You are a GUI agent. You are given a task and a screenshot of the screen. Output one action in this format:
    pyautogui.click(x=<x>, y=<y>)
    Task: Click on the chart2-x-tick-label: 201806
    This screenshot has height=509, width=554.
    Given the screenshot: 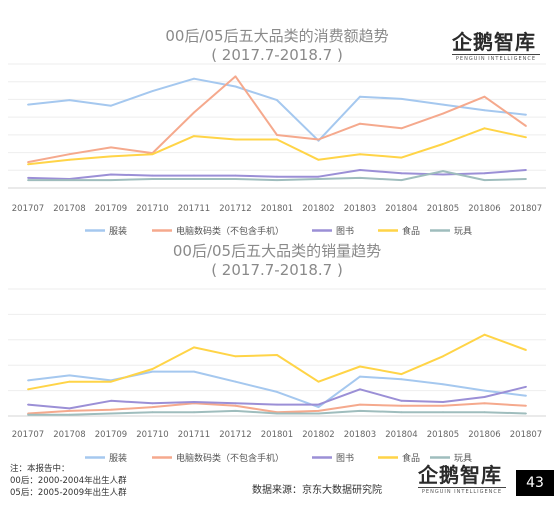 What is the action you would take?
    pyautogui.click(x=484, y=435)
    